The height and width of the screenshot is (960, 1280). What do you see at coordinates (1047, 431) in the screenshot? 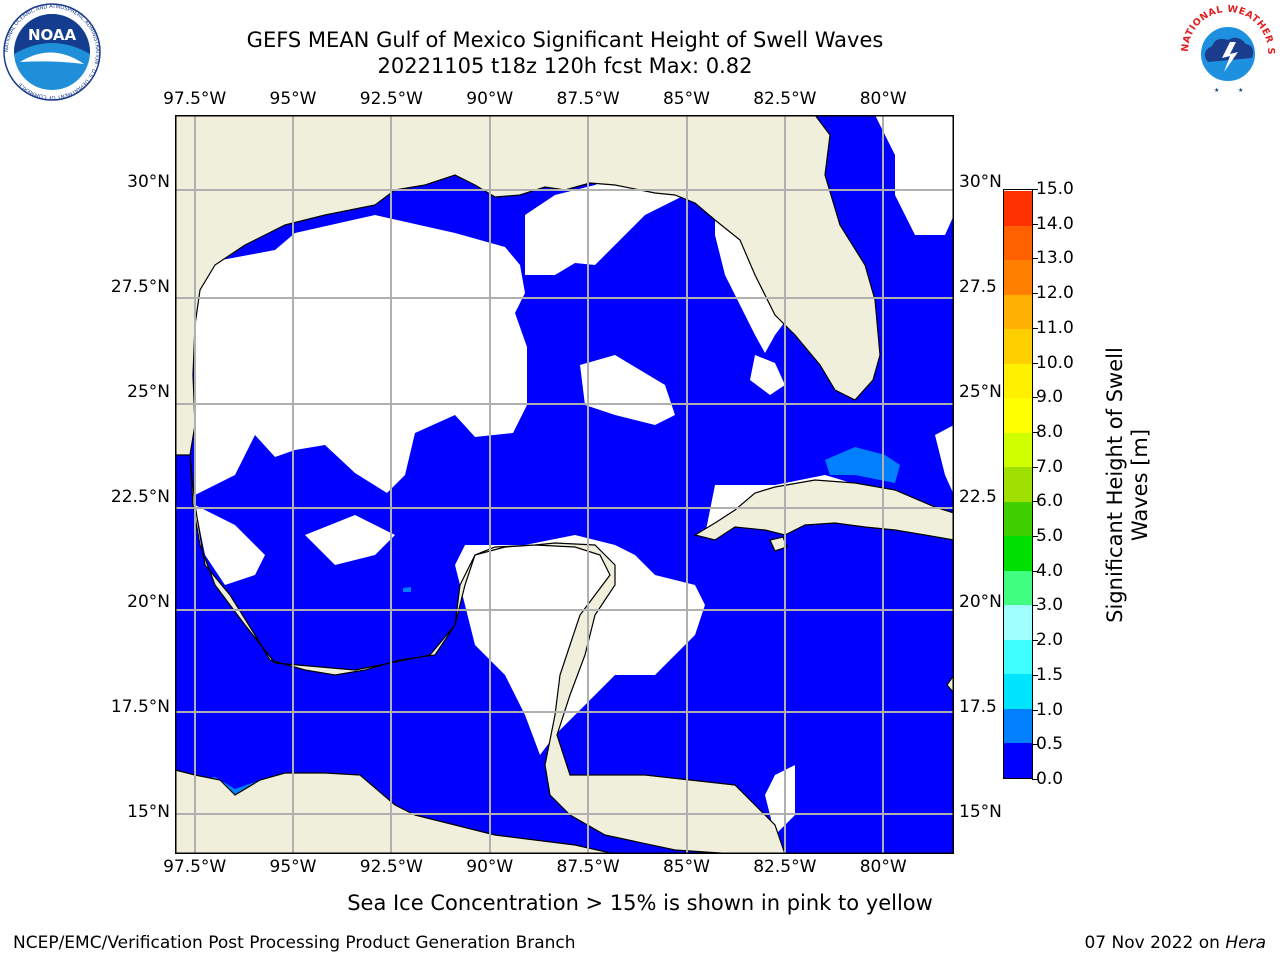
I see `colorbar-tick-label: 8.0` at bounding box center [1047, 431].